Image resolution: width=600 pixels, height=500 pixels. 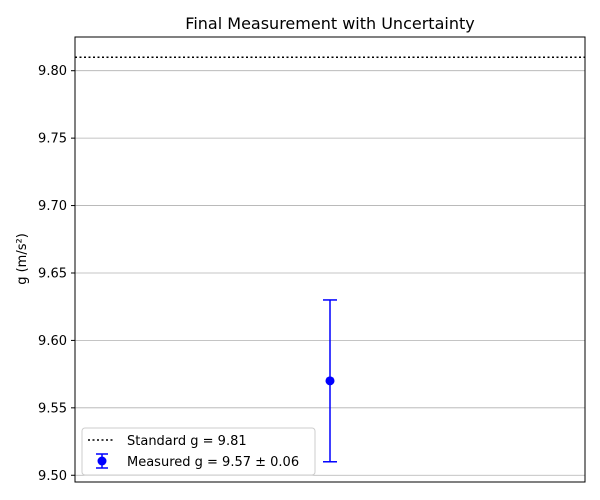 What do you see at coordinates (22, 259) in the screenshot?
I see `y-axis-label: g (m/s²)` at bounding box center [22, 259].